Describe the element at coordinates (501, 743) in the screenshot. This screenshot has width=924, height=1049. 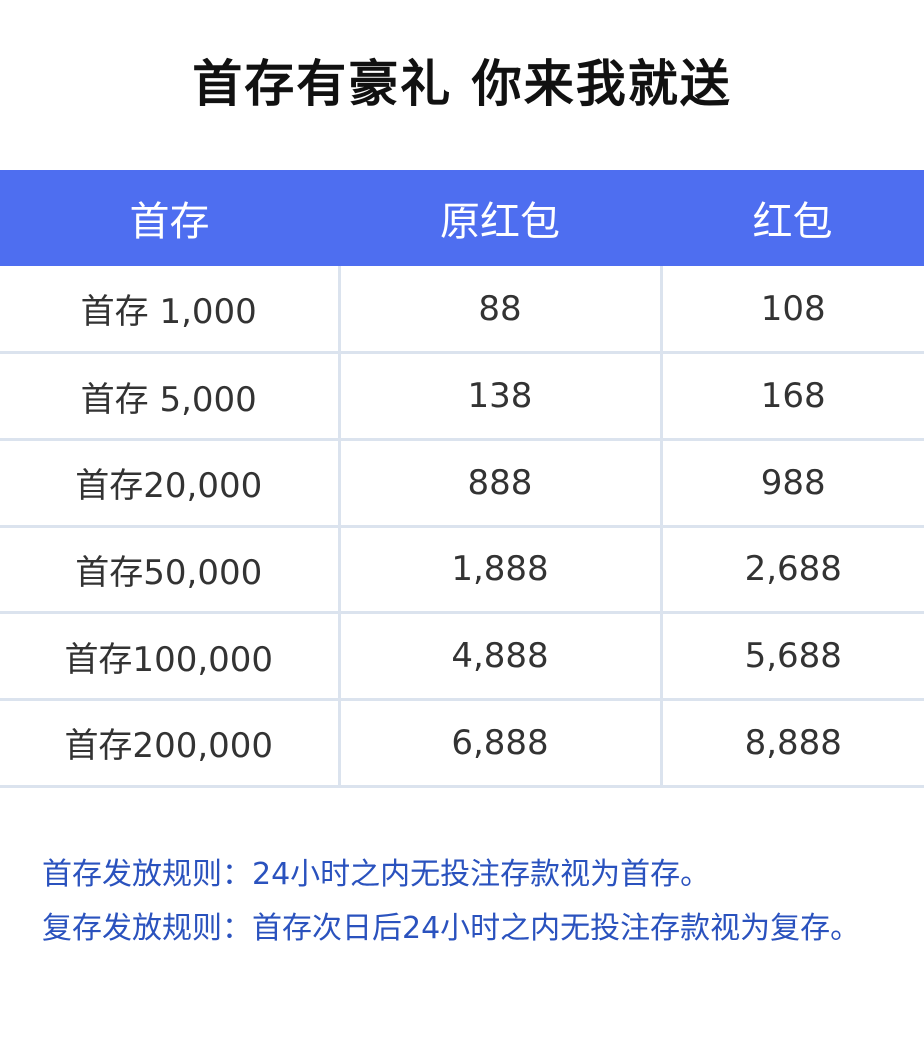
I see `original-bonus-cell: 6,888` at that location.